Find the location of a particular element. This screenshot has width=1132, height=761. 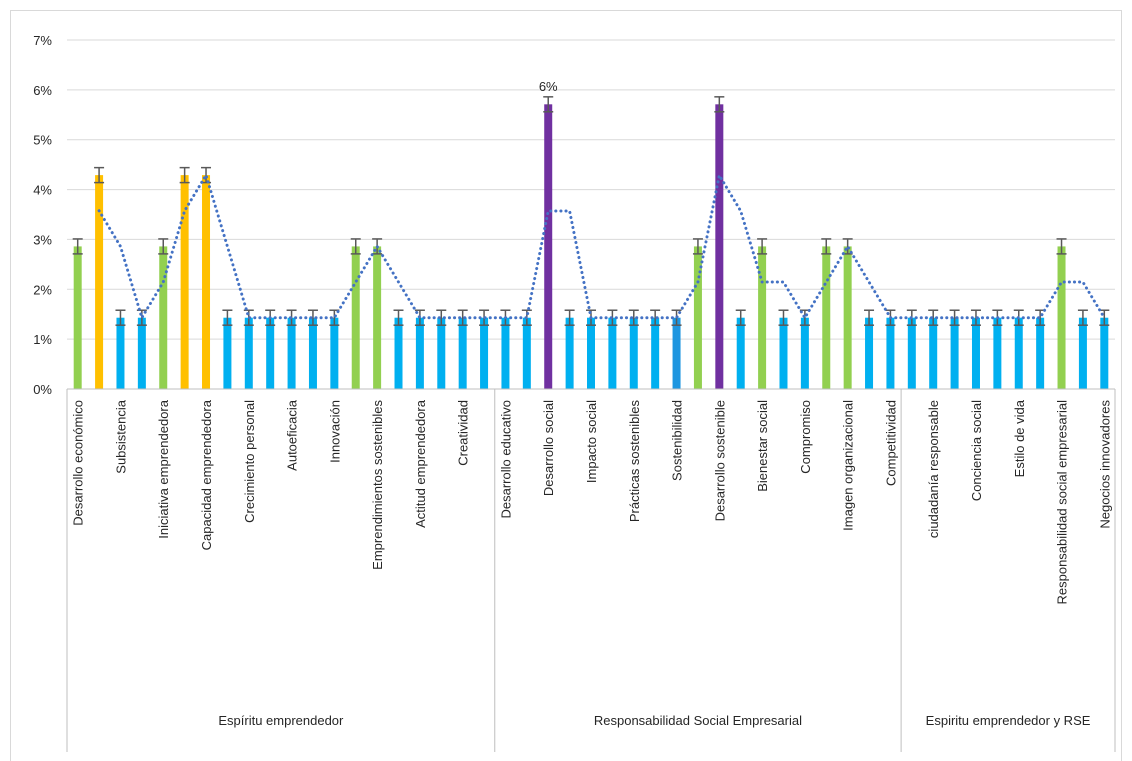

x-tick-label: Impacto social is located at coordinates (591, 441).